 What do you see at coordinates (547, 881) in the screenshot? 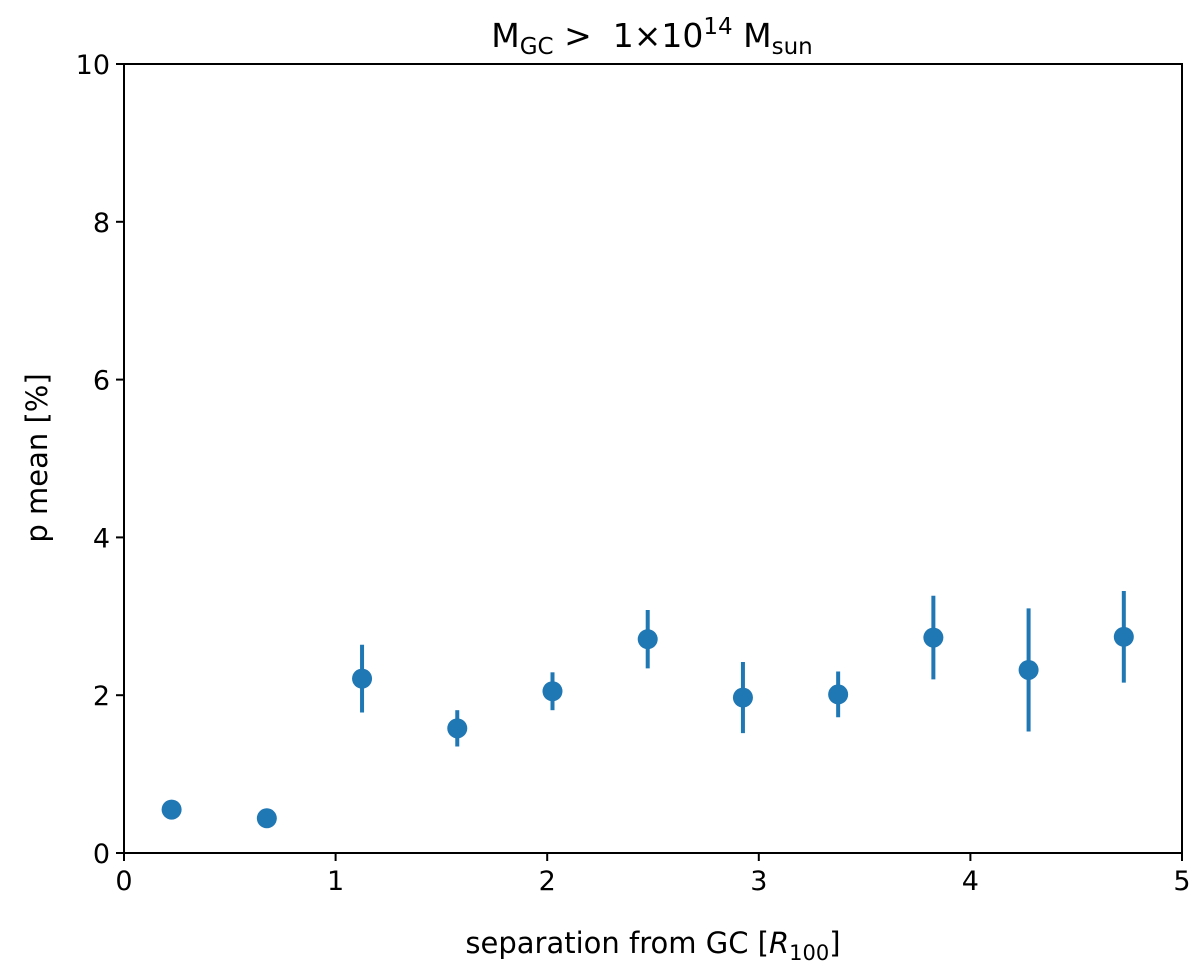
I see `x-tick-label: 2` at bounding box center [547, 881].